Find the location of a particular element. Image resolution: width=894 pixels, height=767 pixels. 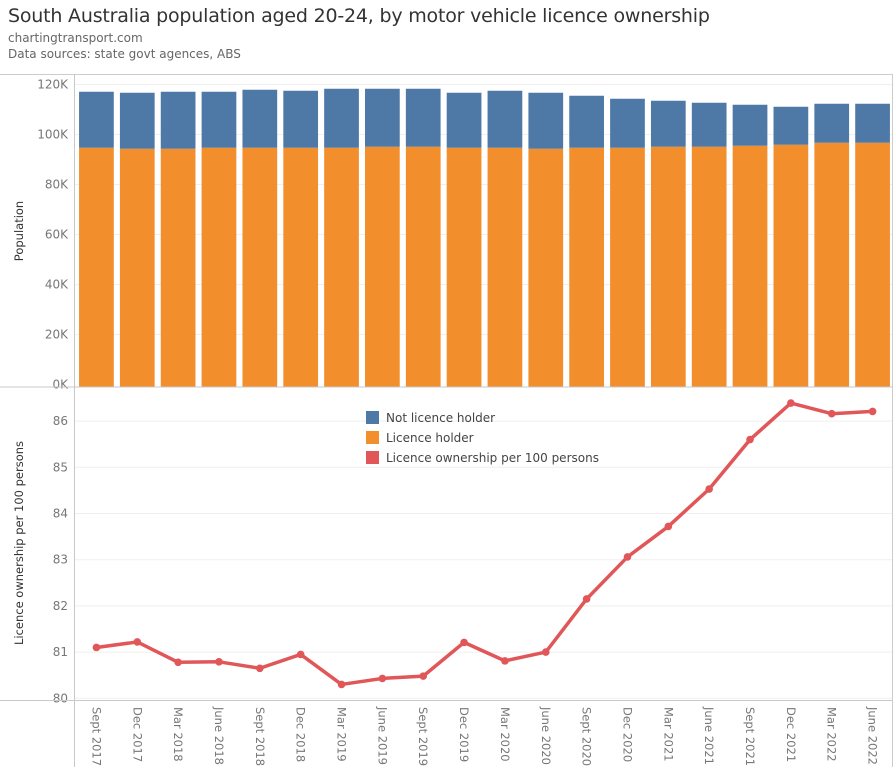

y-tick-label: 81 is located at coordinates (60, 652).